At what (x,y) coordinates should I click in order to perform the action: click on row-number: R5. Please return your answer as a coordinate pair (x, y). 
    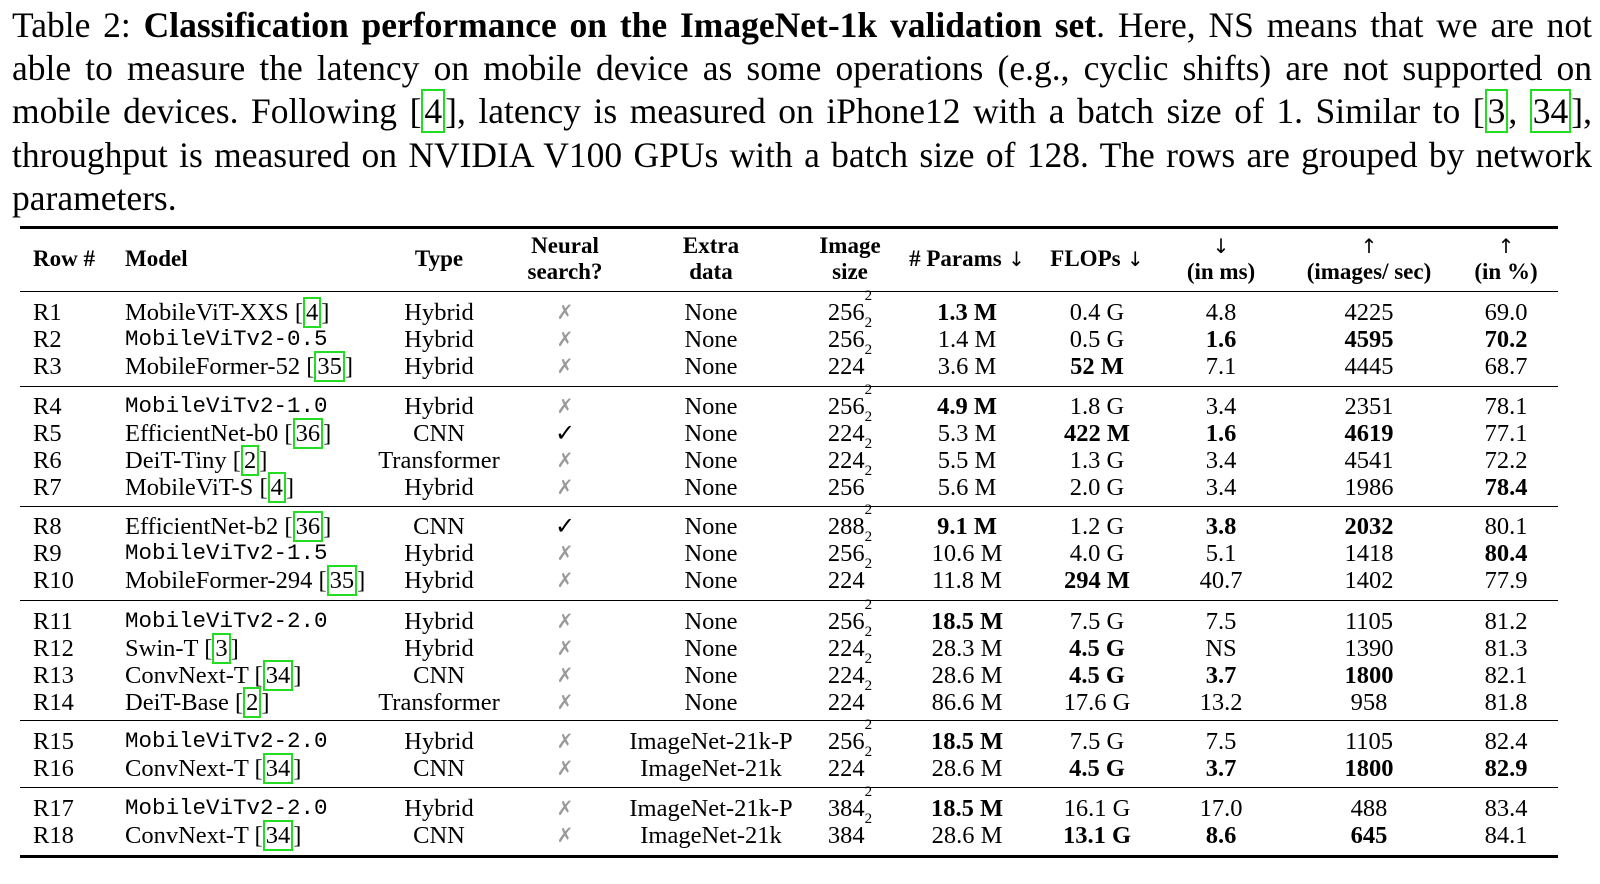
    Looking at the image, I should click on (47, 433).